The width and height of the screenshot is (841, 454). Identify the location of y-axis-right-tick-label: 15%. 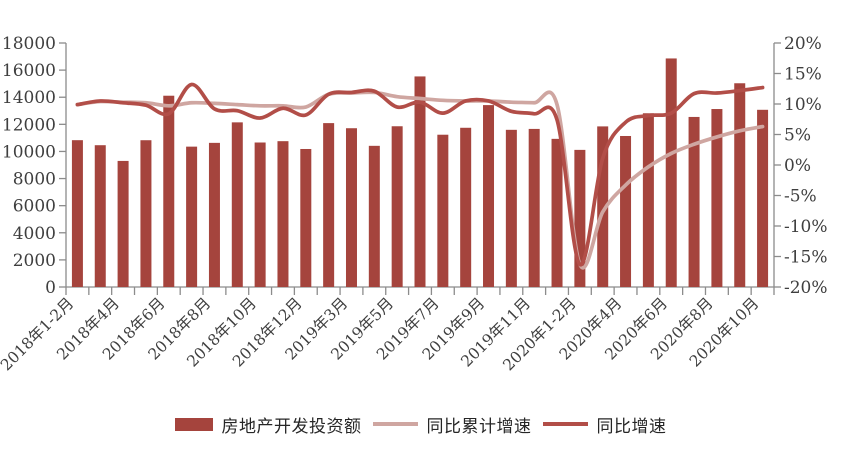
(803, 75).